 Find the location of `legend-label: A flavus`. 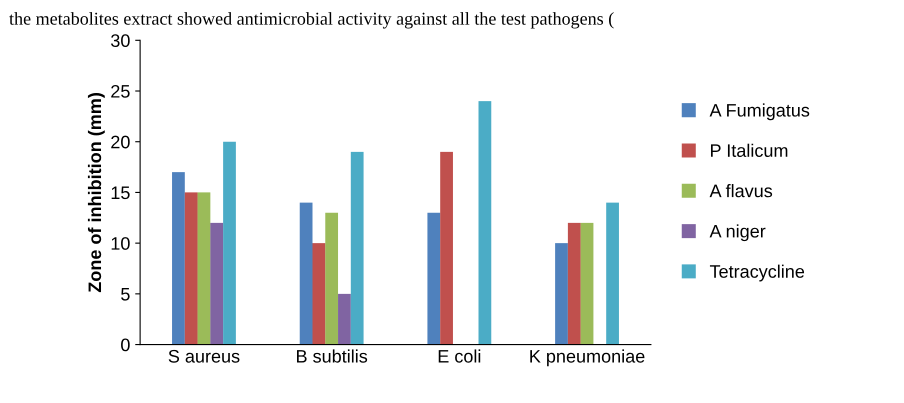

legend-label: A flavus is located at coordinates (741, 191).